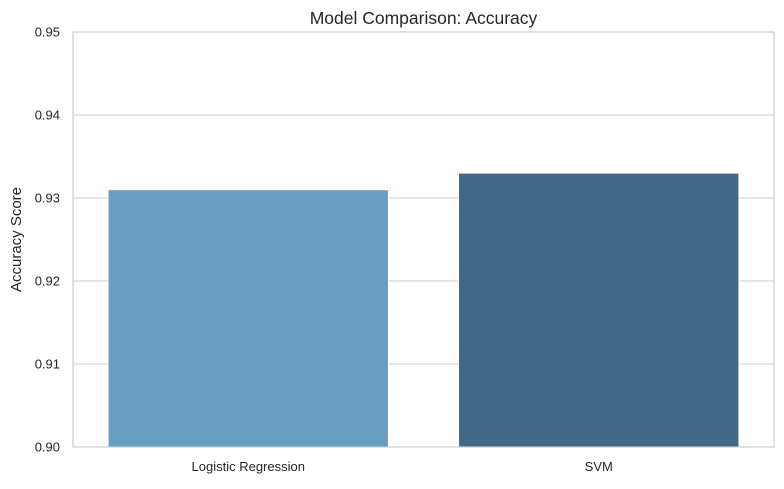 Image resolution: width=784 pixels, height=489 pixels. What do you see at coordinates (248, 466) in the screenshot?
I see `x-tick-label: Logistic Regression` at bounding box center [248, 466].